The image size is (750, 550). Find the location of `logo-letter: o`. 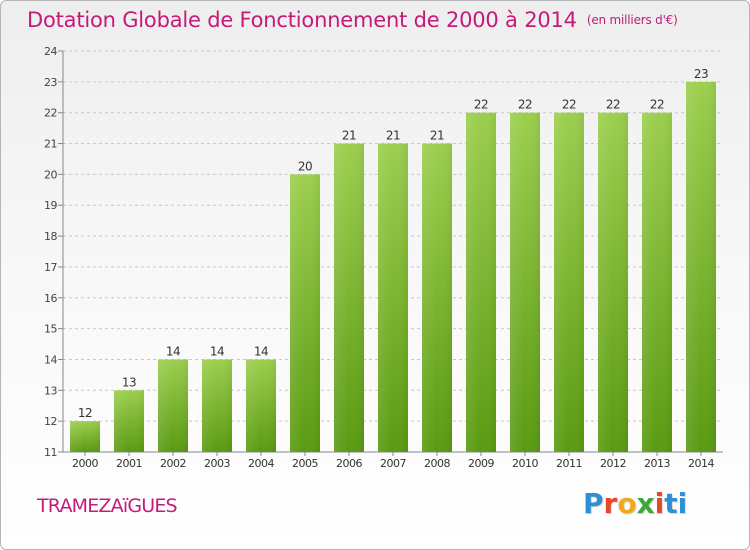

logo-letter: o is located at coordinates (627, 503).